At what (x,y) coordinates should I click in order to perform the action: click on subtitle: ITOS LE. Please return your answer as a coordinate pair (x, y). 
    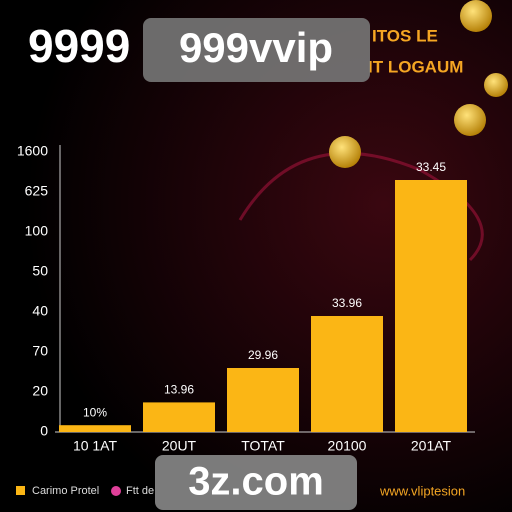
    Looking at the image, I should click on (405, 35).